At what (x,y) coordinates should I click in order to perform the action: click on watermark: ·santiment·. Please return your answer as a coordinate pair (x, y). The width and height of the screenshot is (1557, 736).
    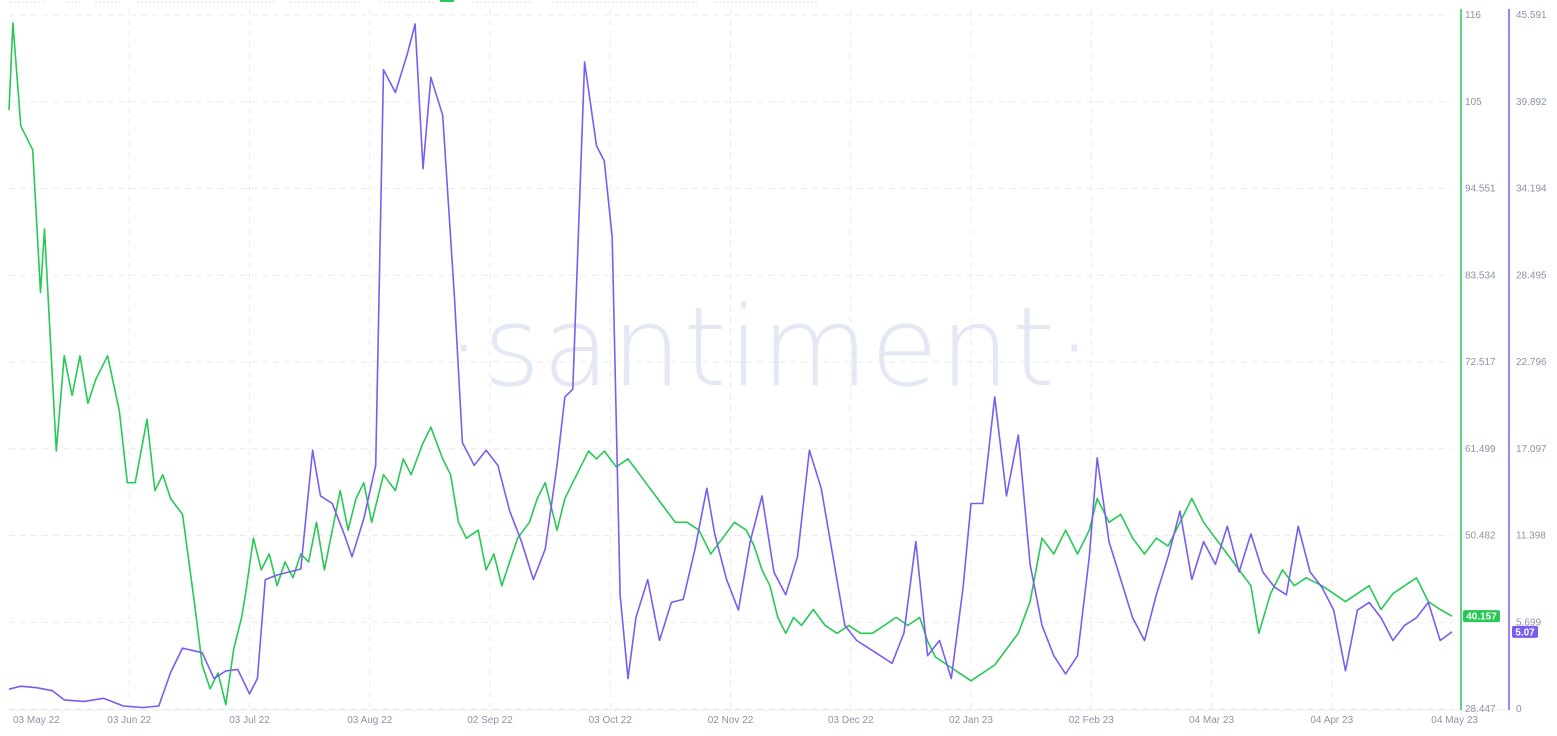
    Looking at the image, I should click on (770, 347).